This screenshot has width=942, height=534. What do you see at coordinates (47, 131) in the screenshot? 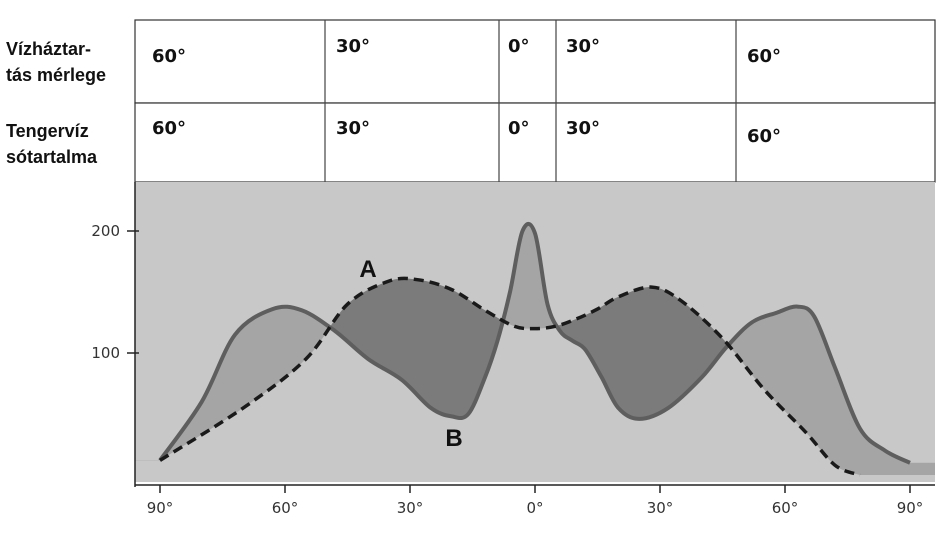
I see `row-label-line: Tengervíz` at bounding box center [47, 131].